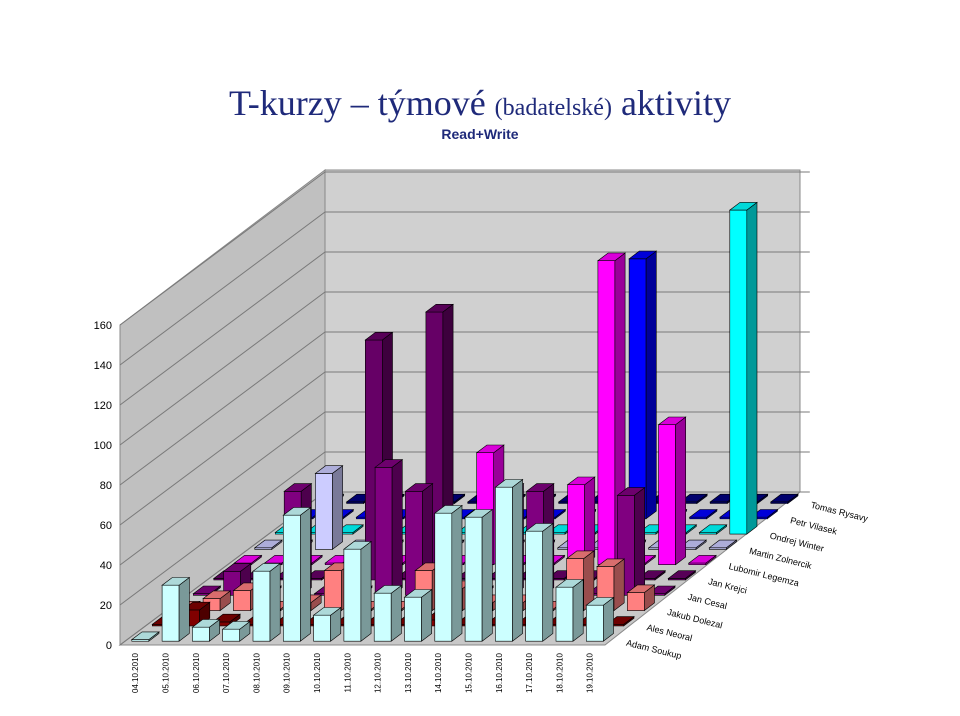 This screenshot has width=960, height=716. Describe the element at coordinates (165, 672) in the screenshot. I see `x-tick-label: 05.10.2010` at that location.